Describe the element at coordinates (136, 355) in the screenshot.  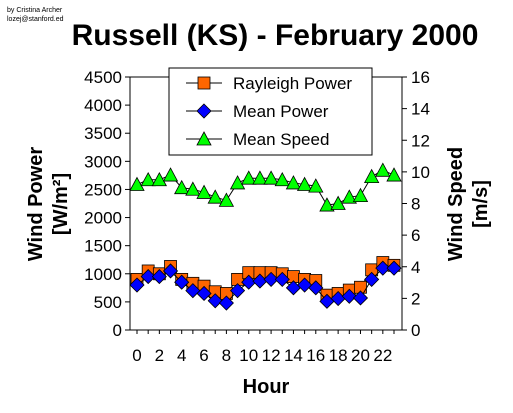
I see `x-axis-tick-label: 0` at that location.